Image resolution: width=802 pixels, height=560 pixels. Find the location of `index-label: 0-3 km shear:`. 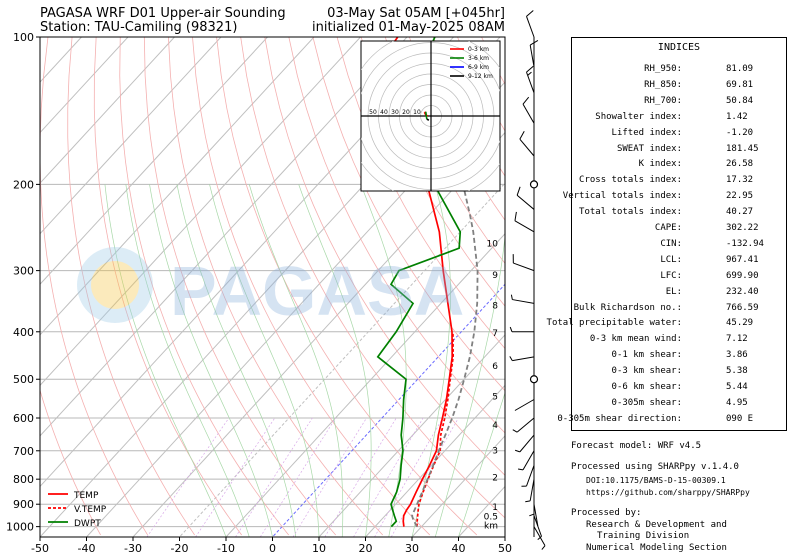

index-label: 0-3 km shear: is located at coordinates (646, 371).